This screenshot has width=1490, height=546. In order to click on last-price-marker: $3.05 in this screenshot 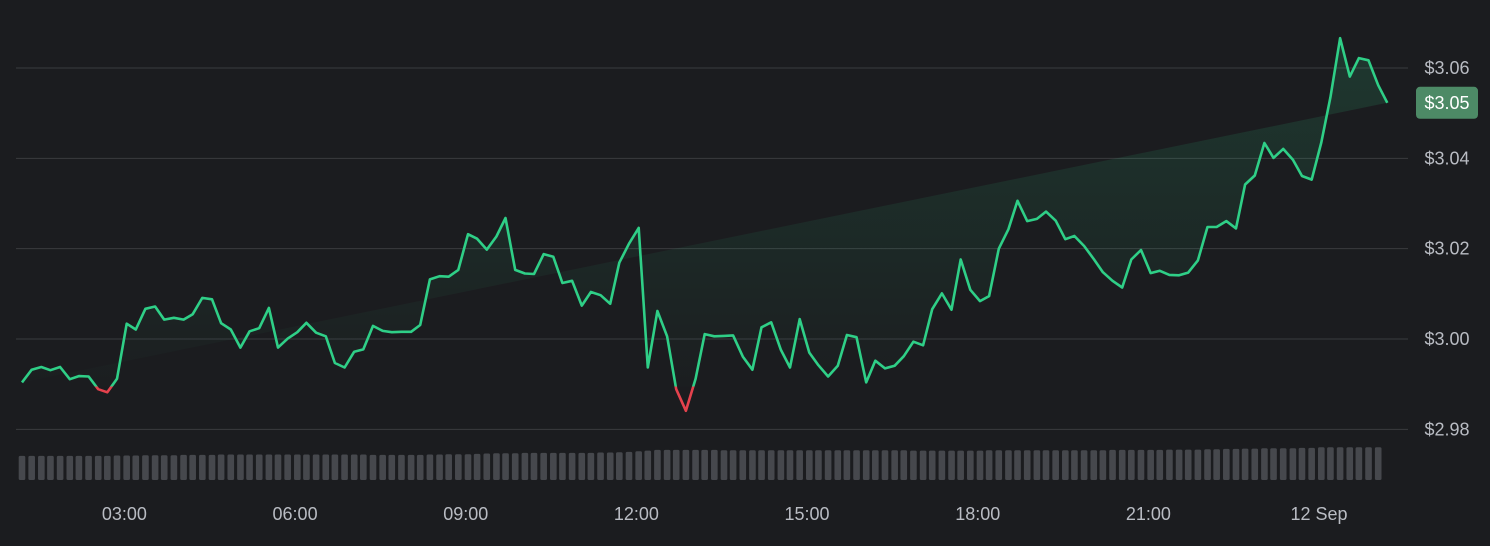, I will do `click(1447, 102)`.